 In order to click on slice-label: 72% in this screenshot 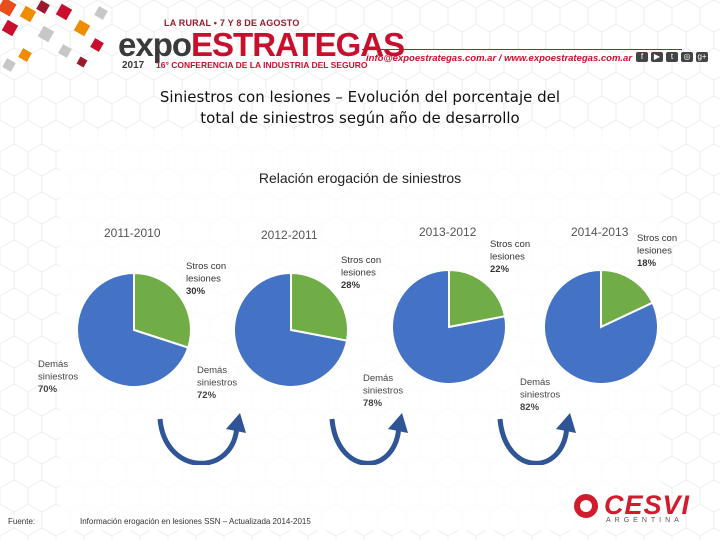, I will do `click(207, 395)`.